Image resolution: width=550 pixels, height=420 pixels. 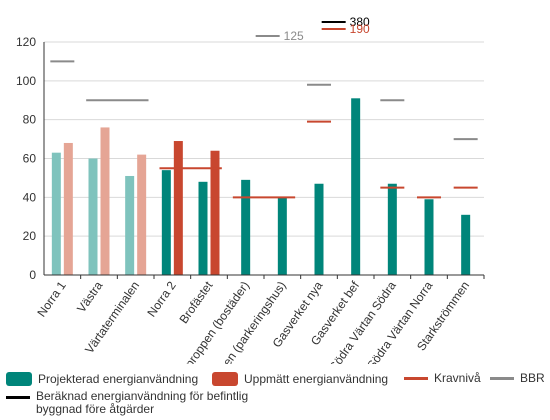 What do you see at coordinates (26, 42) in the screenshot?
I see `y-tick-label: 120` at bounding box center [26, 42].